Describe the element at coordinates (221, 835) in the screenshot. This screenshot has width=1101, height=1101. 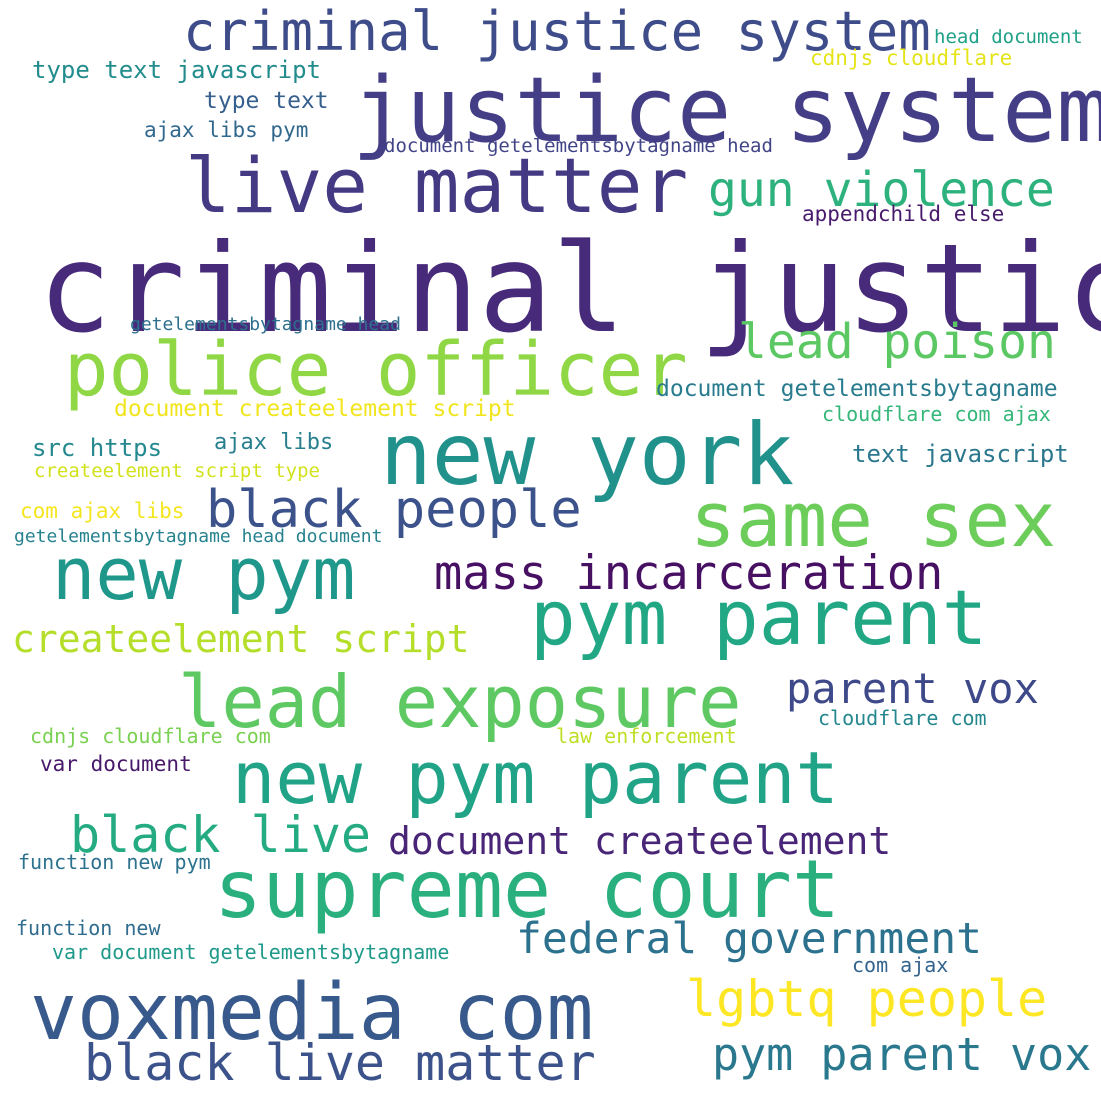
I see `word-black-live: black live` at that location.